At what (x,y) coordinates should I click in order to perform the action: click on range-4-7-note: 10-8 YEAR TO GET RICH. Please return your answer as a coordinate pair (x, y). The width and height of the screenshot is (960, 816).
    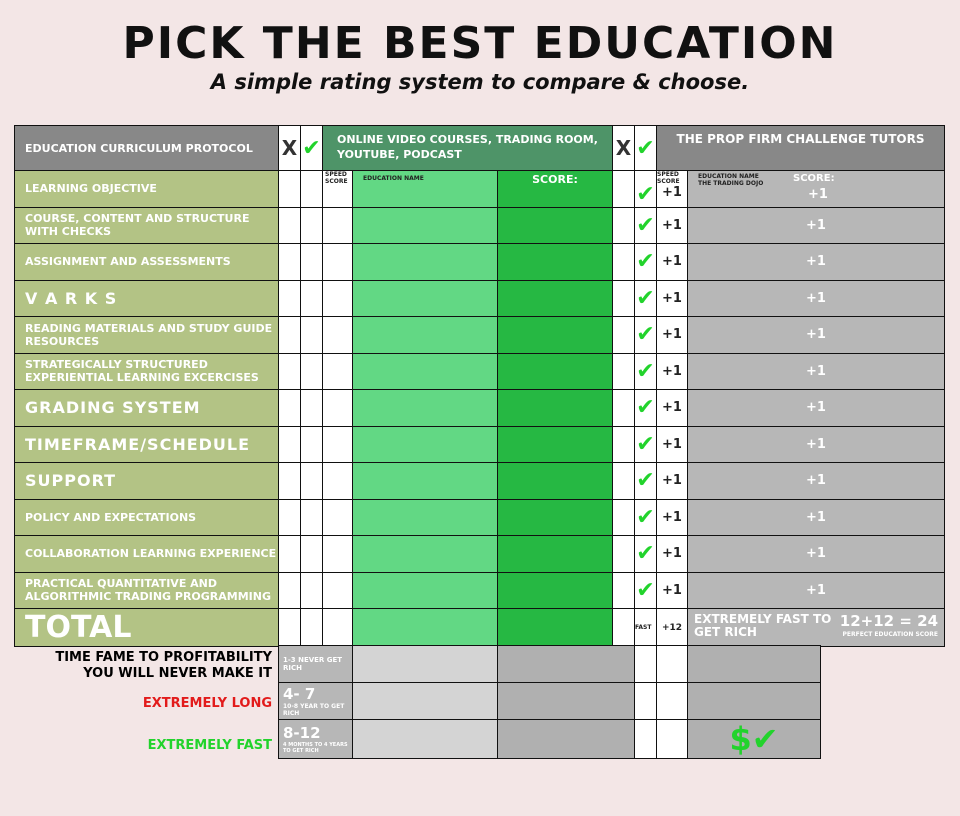
    Looking at the image, I should click on (314, 710).